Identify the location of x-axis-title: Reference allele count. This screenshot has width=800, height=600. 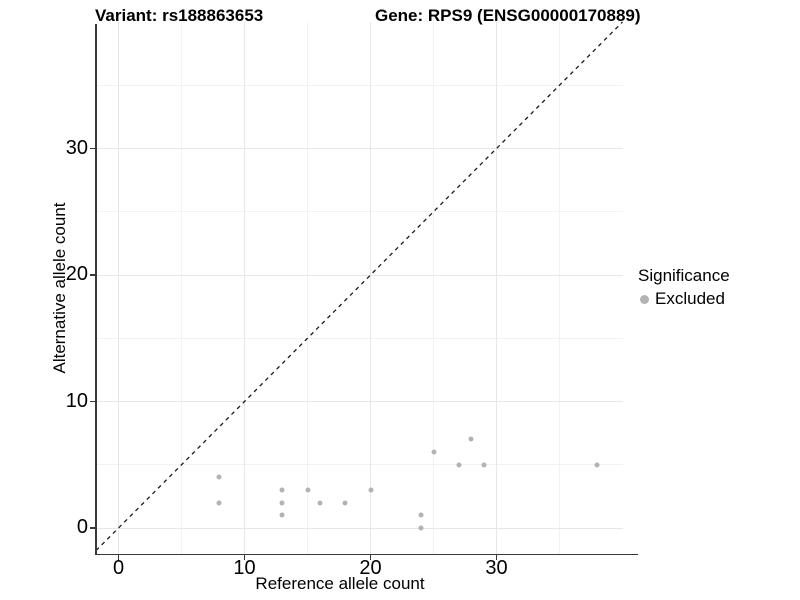
(340, 583).